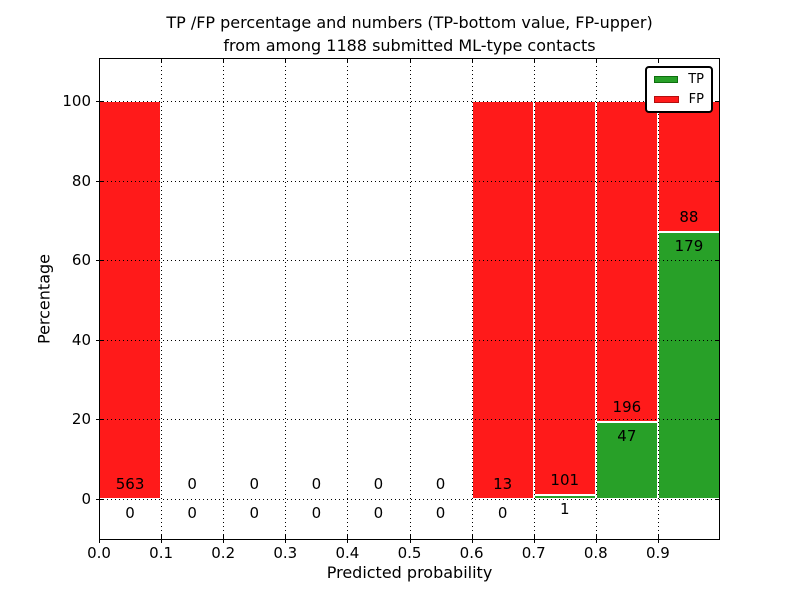  Describe the element at coordinates (81, 419) in the screenshot. I see `y-tick-label: 20` at that location.